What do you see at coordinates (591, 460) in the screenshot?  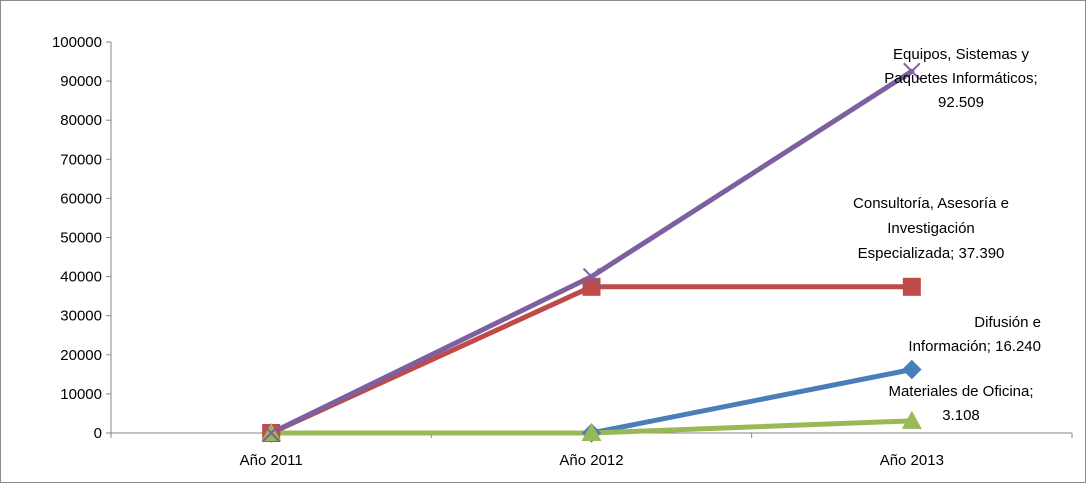 I see `x-tick-label: Año 2012` at bounding box center [591, 460].